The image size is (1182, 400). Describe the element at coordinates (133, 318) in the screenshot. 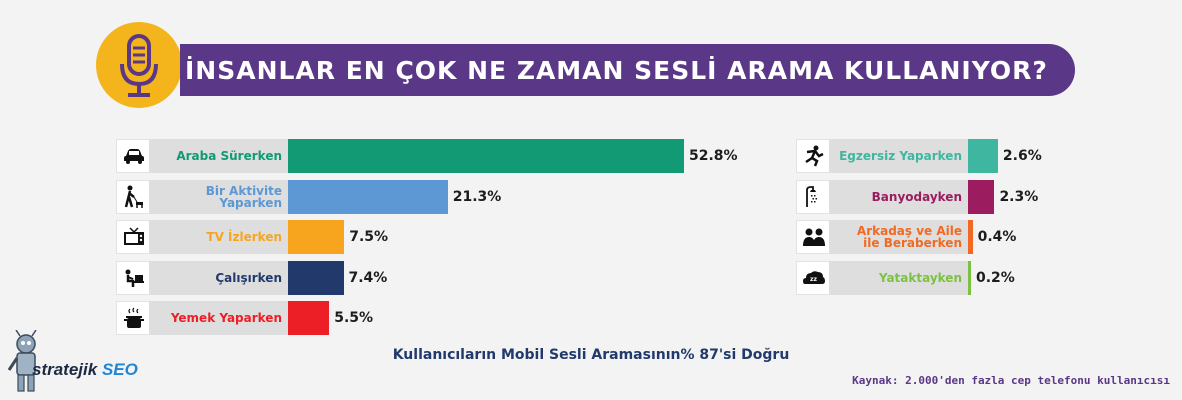

I see `cooking-pot-icon` at that location.